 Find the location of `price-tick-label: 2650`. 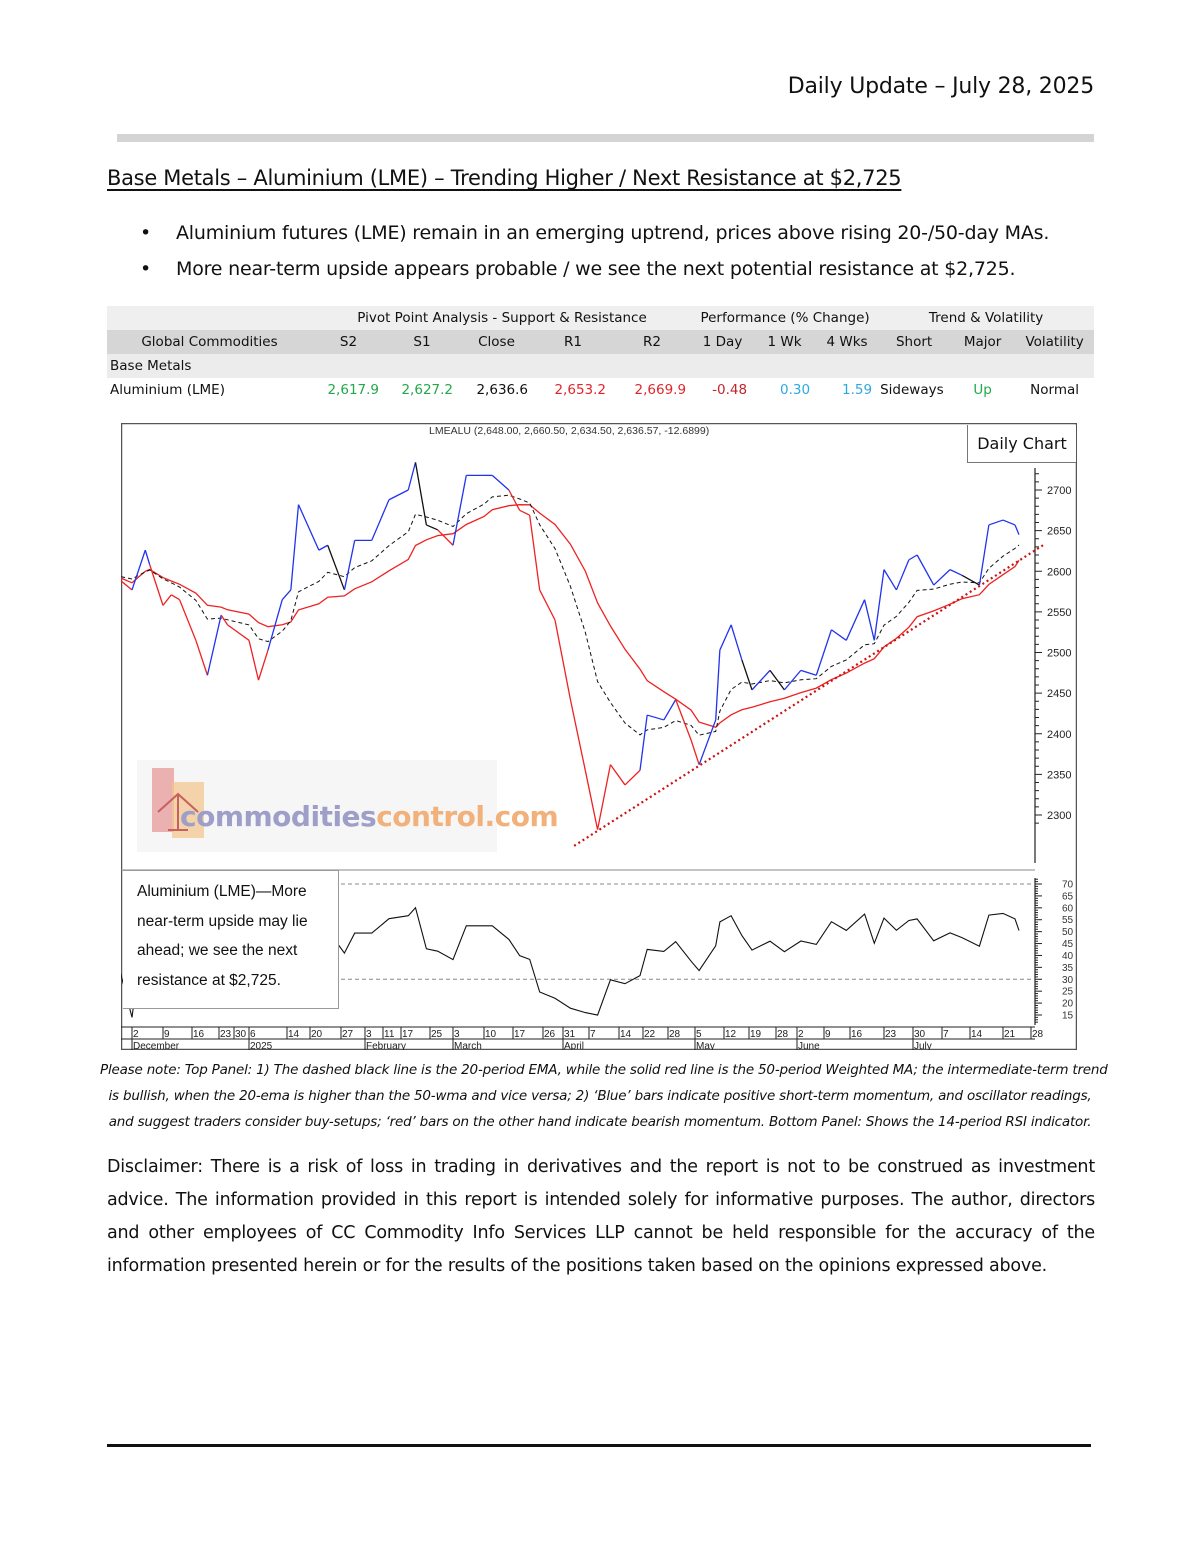

price-tick-label: 2650 is located at coordinates (1059, 532).